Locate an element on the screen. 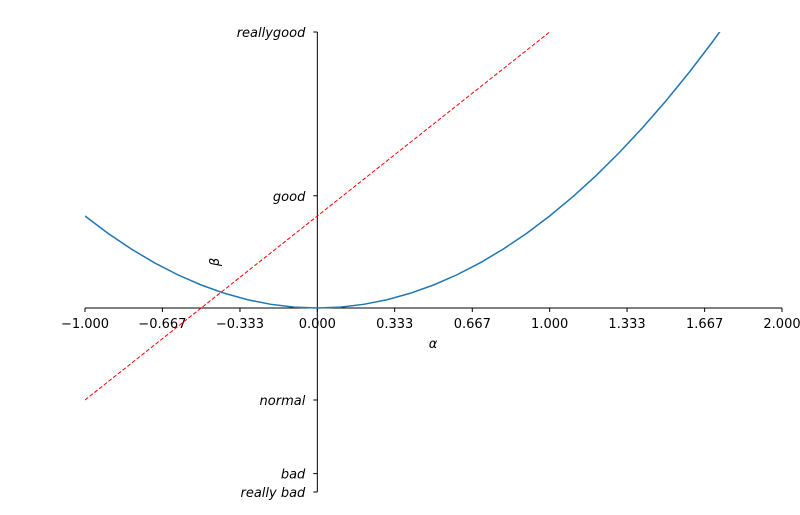 The image size is (800, 515). y-tick-label: bad is located at coordinates (293, 475).